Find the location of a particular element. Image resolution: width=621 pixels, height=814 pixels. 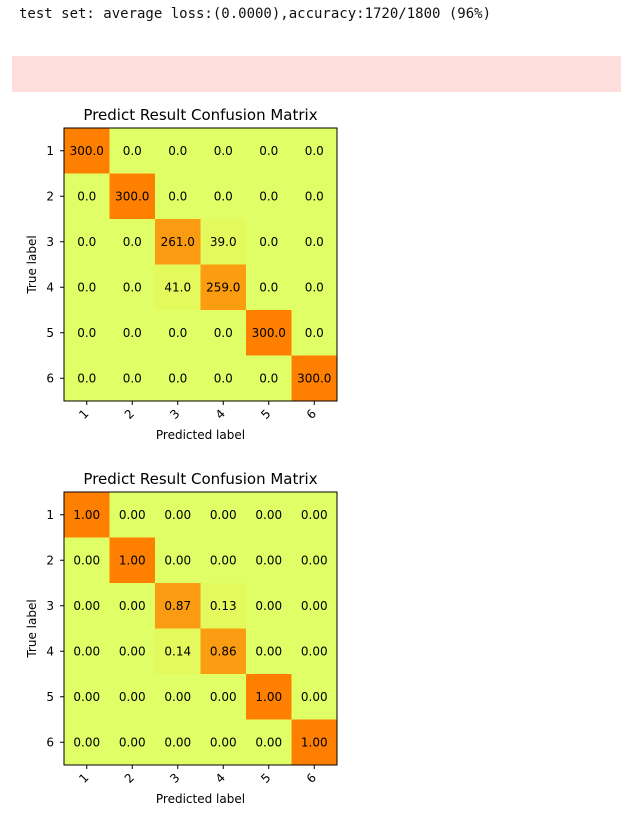

x-axis-label: Predicted label is located at coordinates (200, 799).